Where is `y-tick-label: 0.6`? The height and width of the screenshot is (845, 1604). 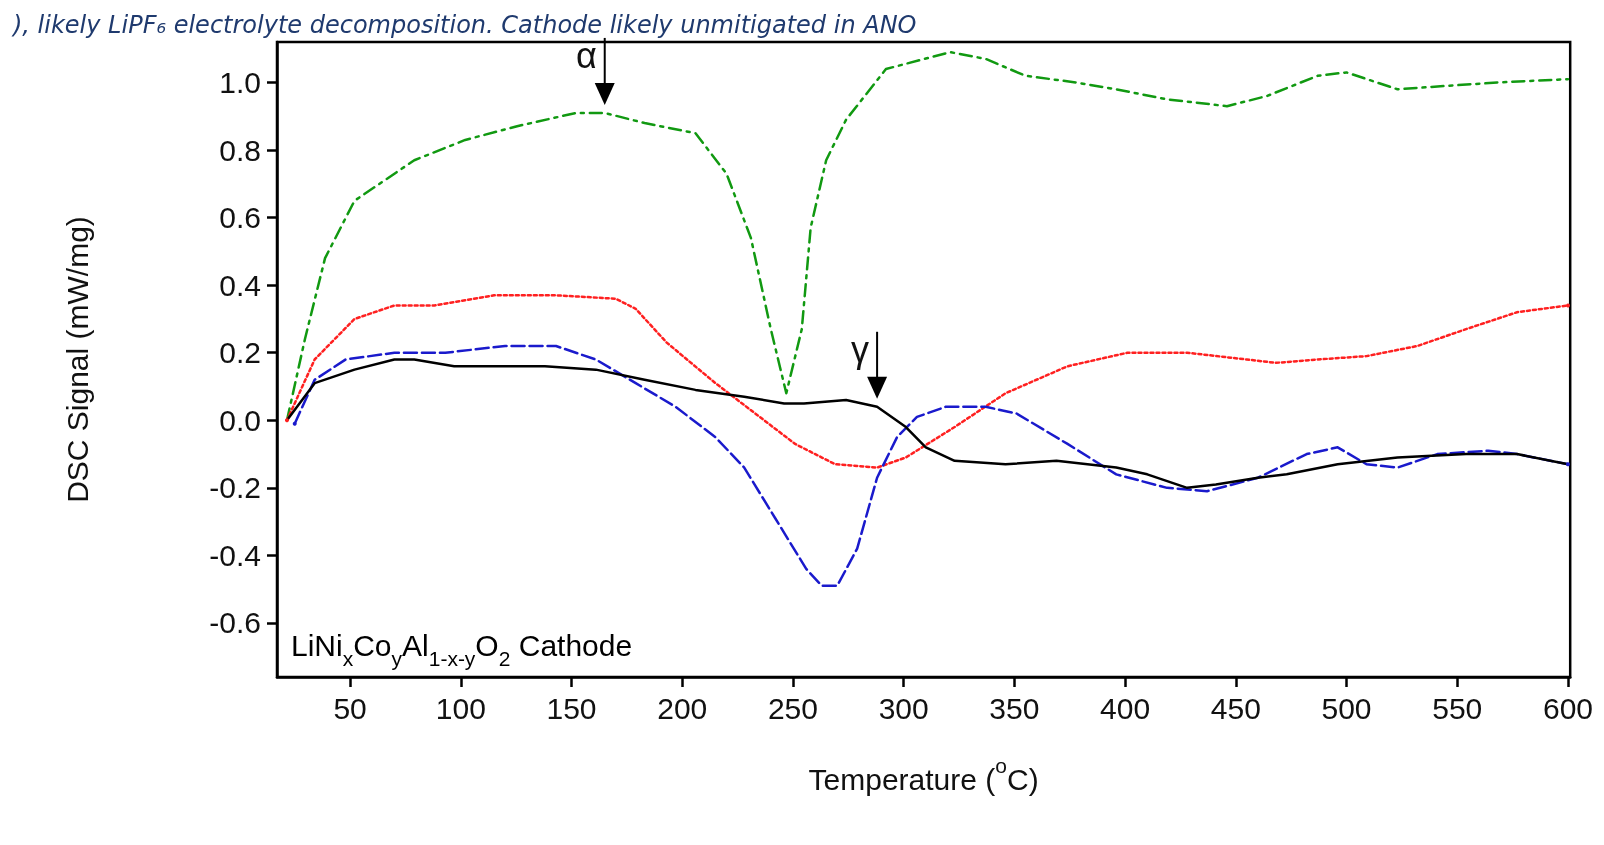
y-tick-label: 0.6 is located at coordinates (240, 218).